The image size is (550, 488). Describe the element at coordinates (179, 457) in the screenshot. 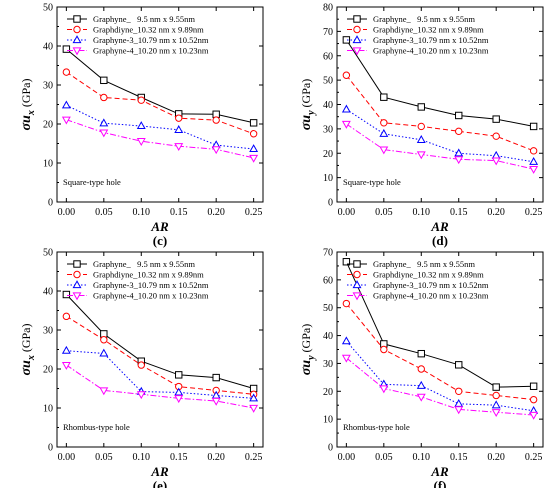

I see `x-tick-label: 0.15` at that location.